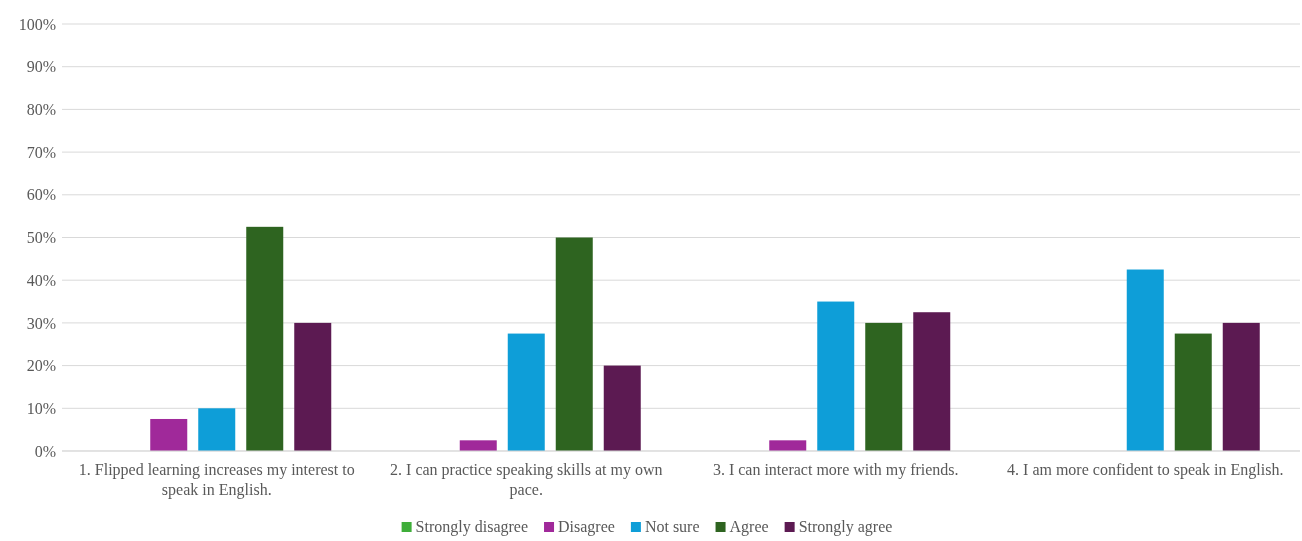 This screenshot has width=1302, height=541. Describe the element at coordinates (41, 109) in the screenshot. I see `y-tick-label: 80%` at that location.